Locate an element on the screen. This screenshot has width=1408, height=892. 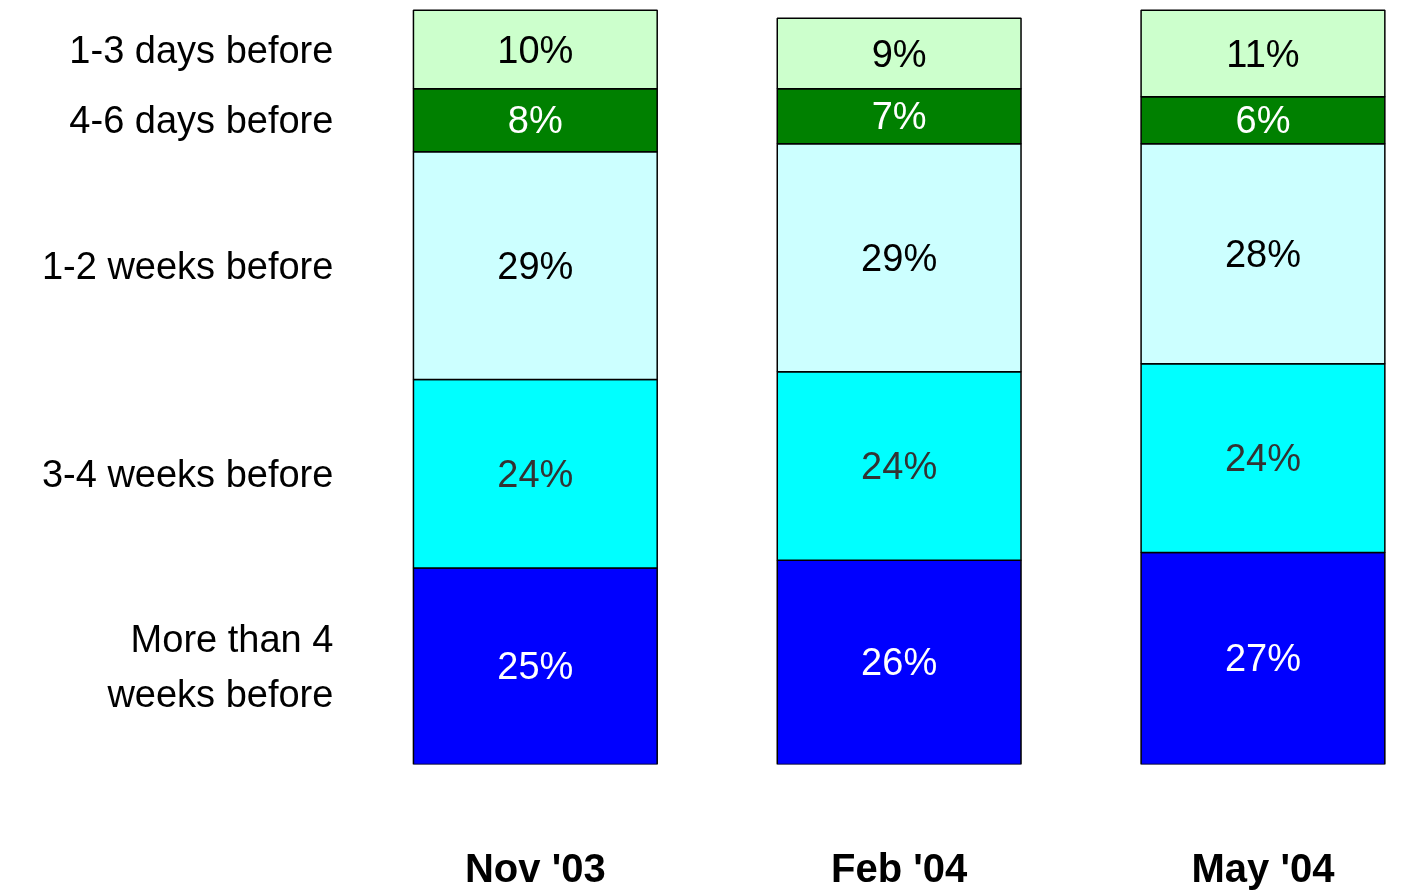
text: More than 4 weeks before is located at coordinates (220, 666).